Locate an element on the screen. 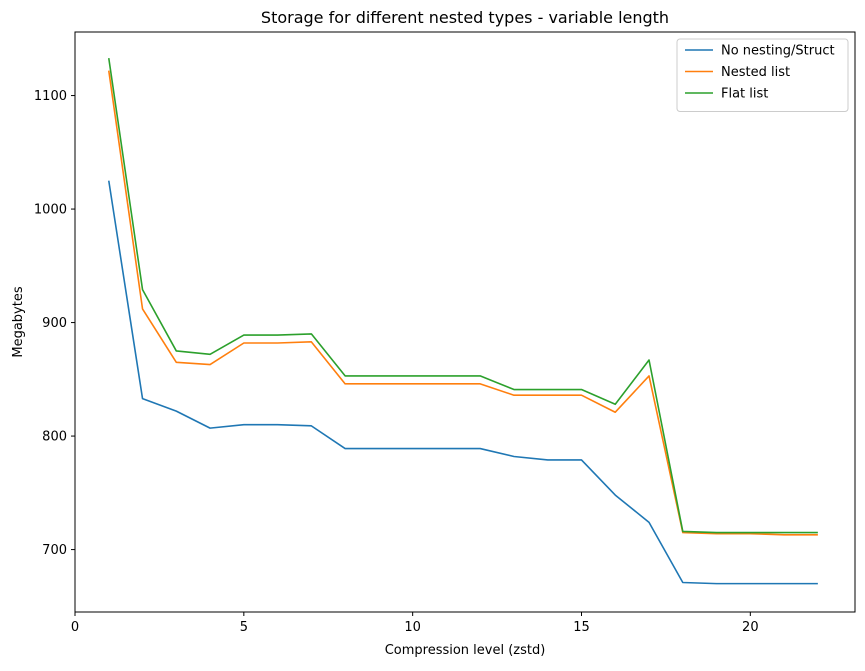 The image size is (865, 671). y-axis: 700 800 900 1000 1100 is located at coordinates (54, 323).